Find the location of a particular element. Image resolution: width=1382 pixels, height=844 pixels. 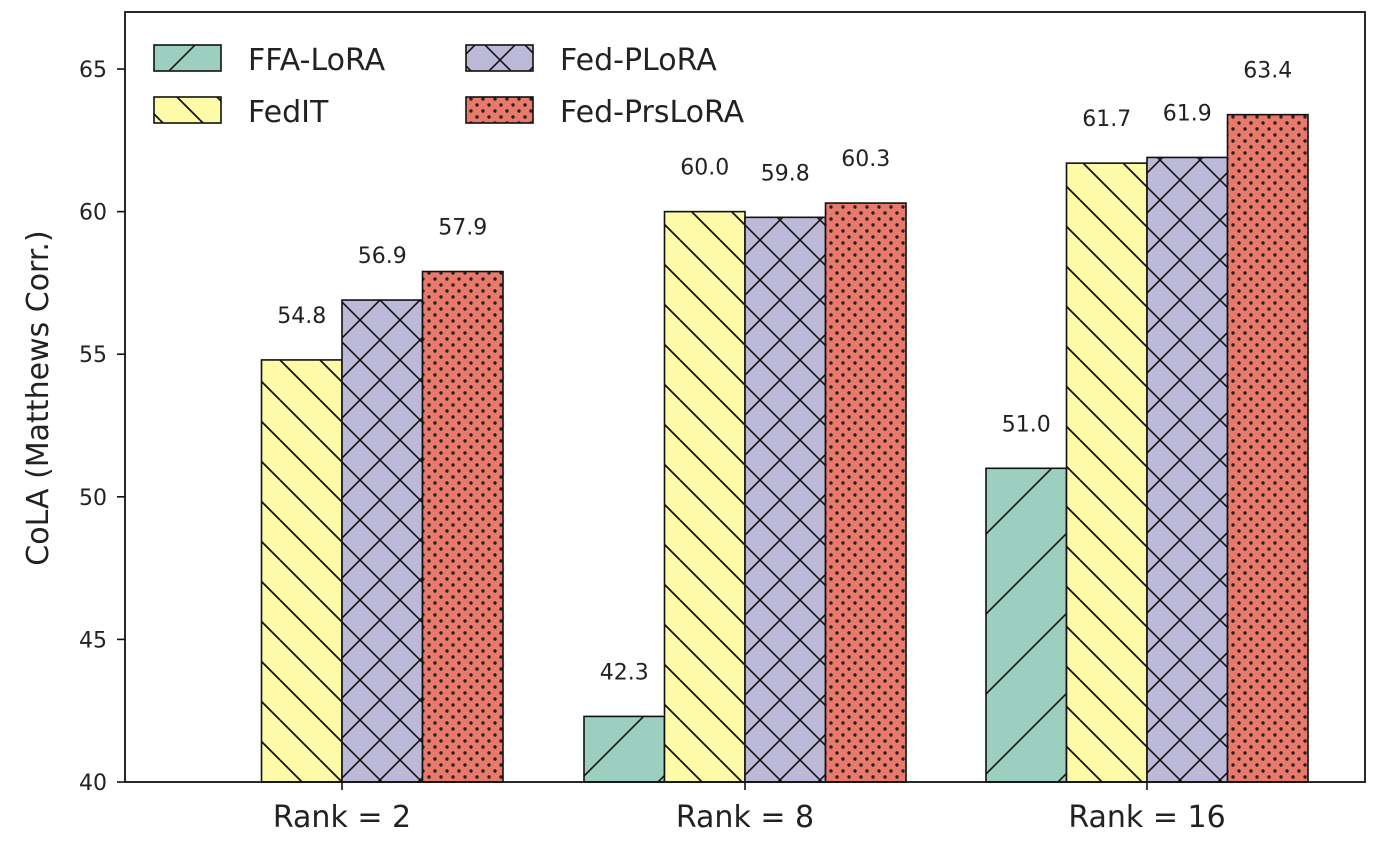

x-tick-label: Rank = 8 is located at coordinates (745, 817).